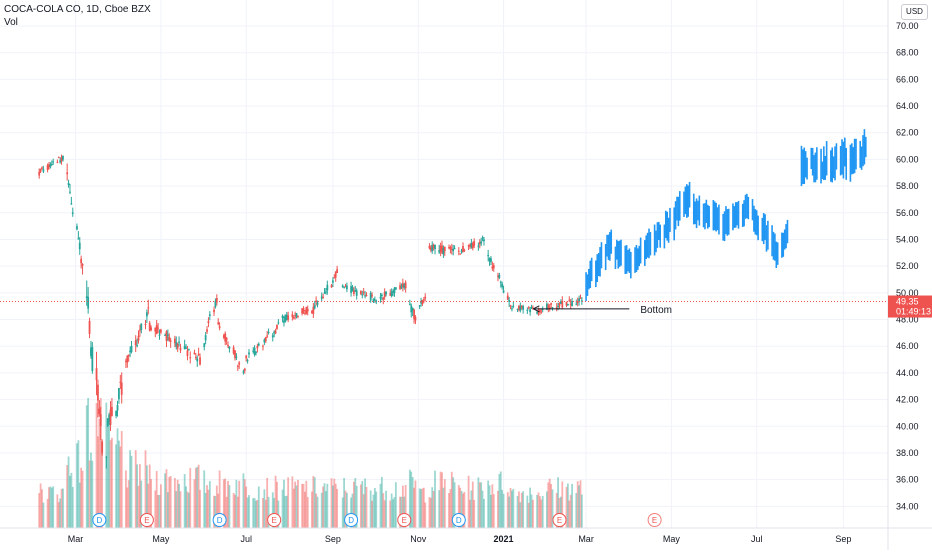  I want to click on marker-label: E, so click(146, 520).